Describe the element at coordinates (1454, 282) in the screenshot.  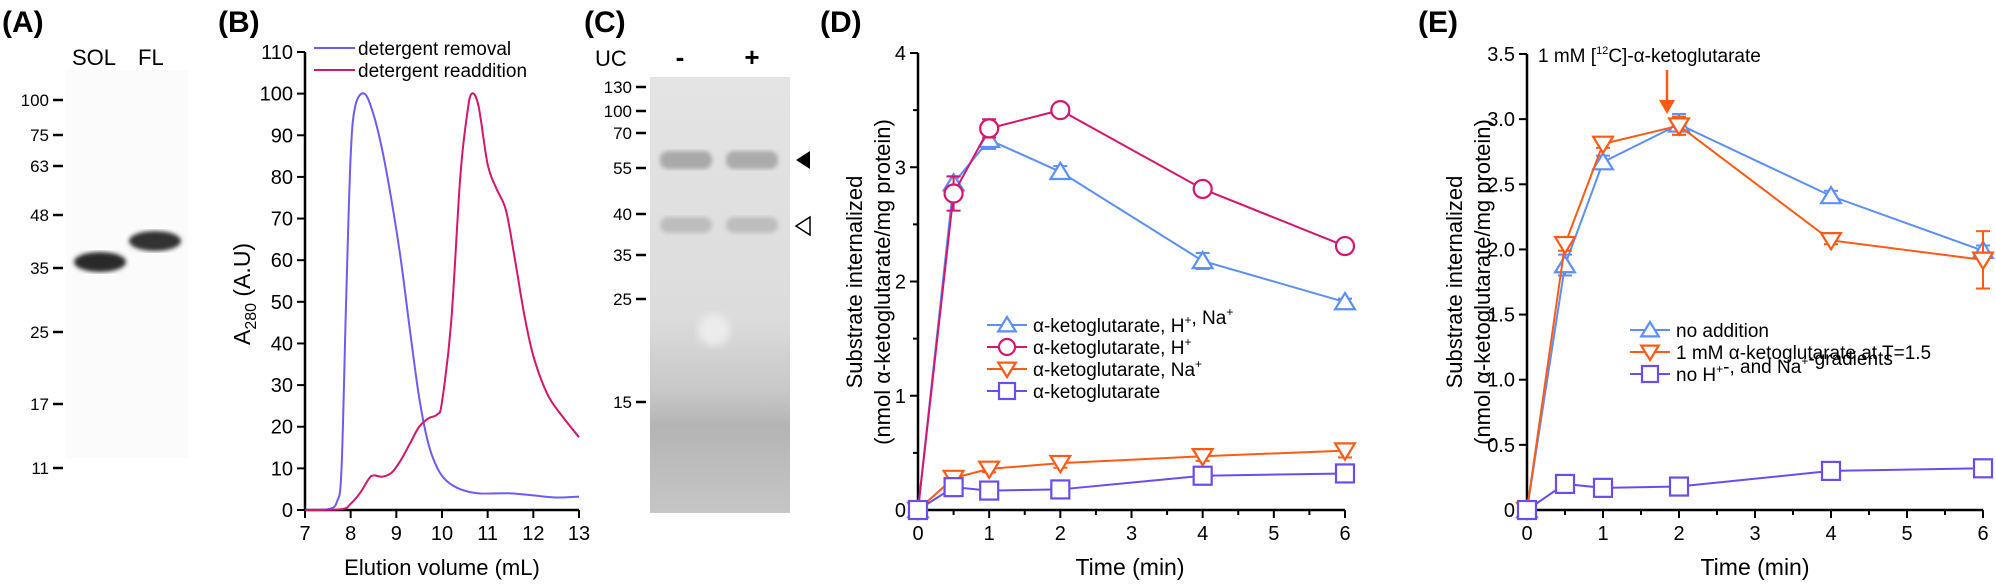
I see `chart-e-ylabel-1: Substrate internalized` at that location.